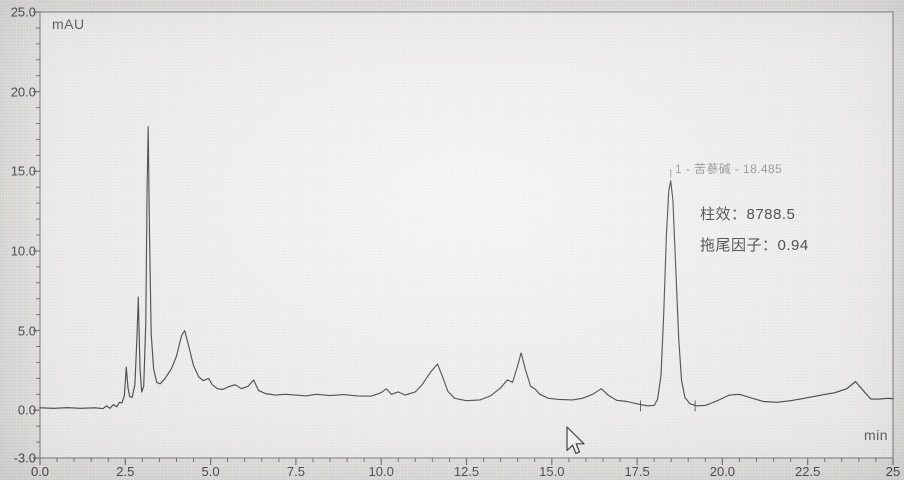 The width and height of the screenshot is (904, 480). What do you see at coordinates (23, 92) in the screenshot?
I see `y-tick-label: 20.0` at bounding box center [23, 92].